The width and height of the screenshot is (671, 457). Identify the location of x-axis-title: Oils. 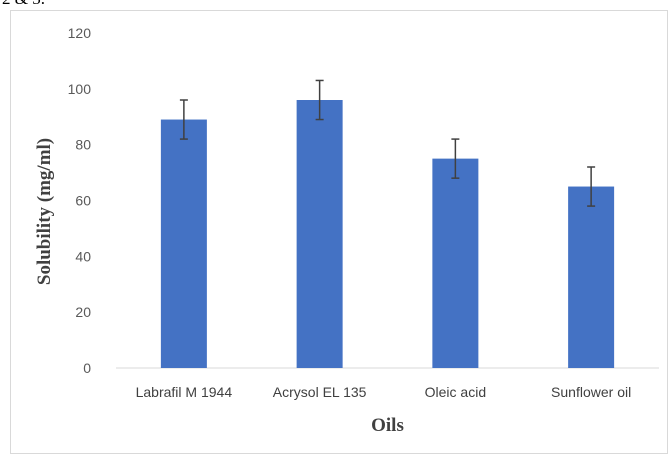
(387, 425).